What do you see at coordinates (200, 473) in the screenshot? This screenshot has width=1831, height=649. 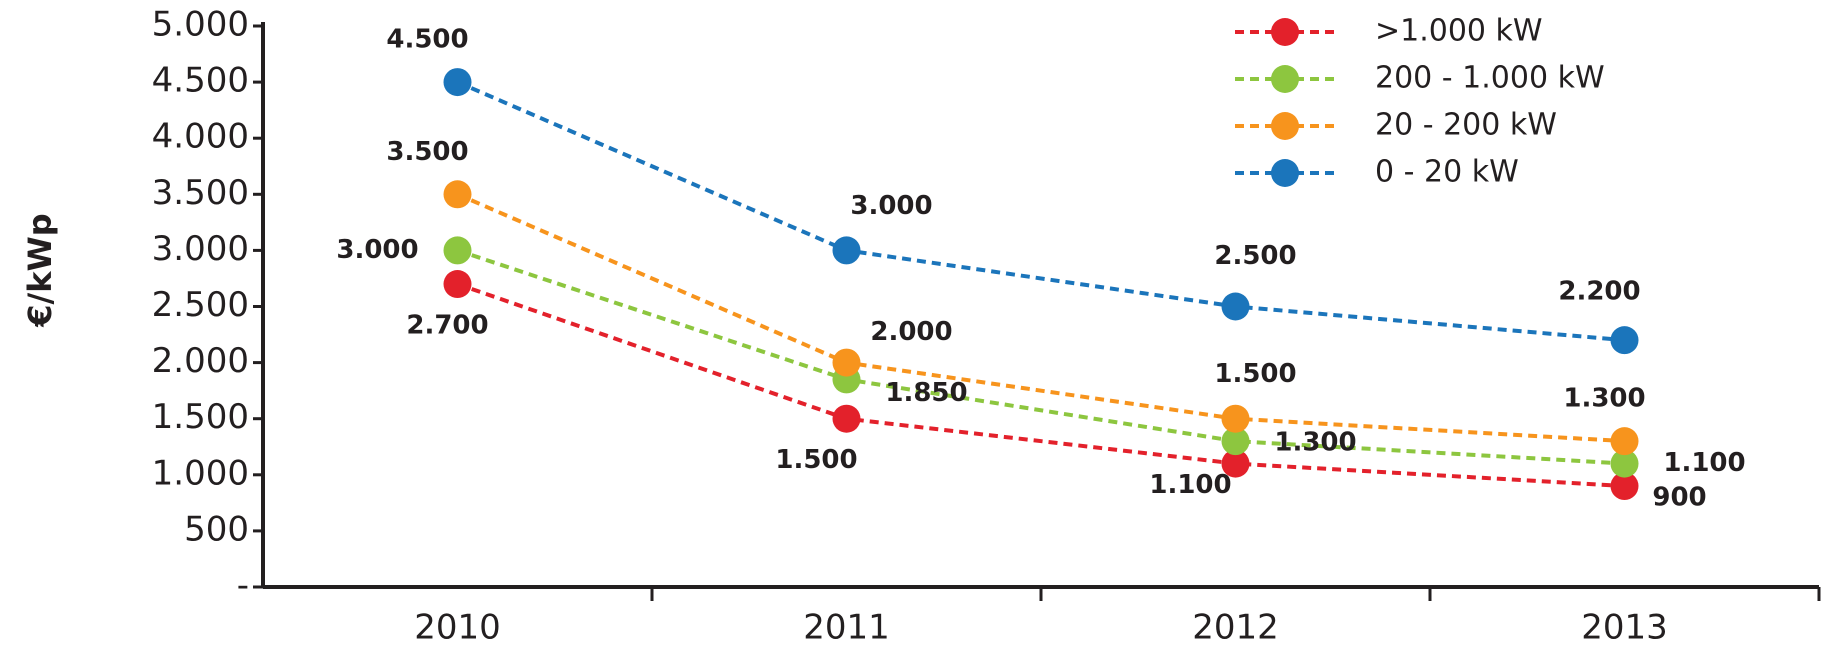 I see `y-tick-label: 1.000` at bounding box center [200, 473].